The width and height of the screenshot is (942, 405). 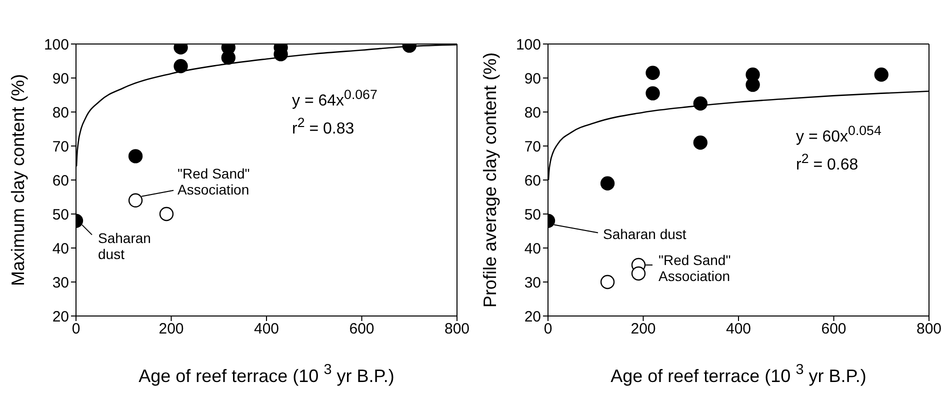 What do you see at coordinates (828, 163) in the screenshot?
I see `annotation: r$^{2}$ = 0.68` at bounding box center [828, 163].